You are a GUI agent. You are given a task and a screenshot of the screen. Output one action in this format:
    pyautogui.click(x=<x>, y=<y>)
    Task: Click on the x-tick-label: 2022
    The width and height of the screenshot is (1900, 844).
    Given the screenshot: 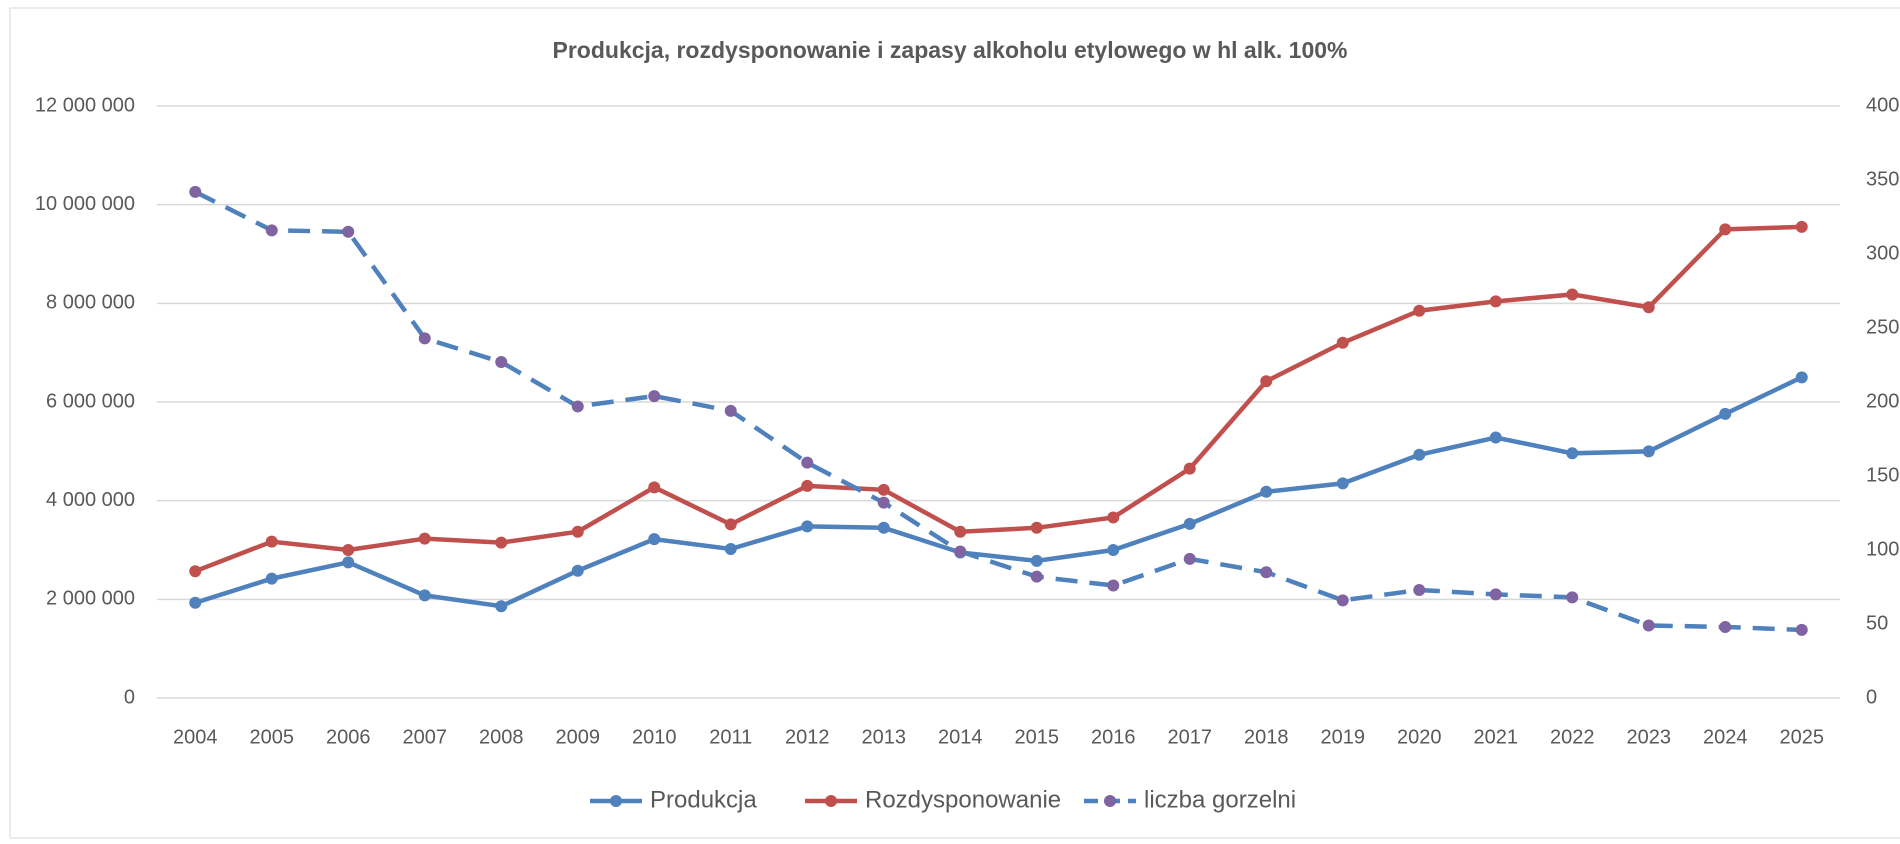 What is the action you would take?
    pyautogui.click(x=1572, y=737)
    